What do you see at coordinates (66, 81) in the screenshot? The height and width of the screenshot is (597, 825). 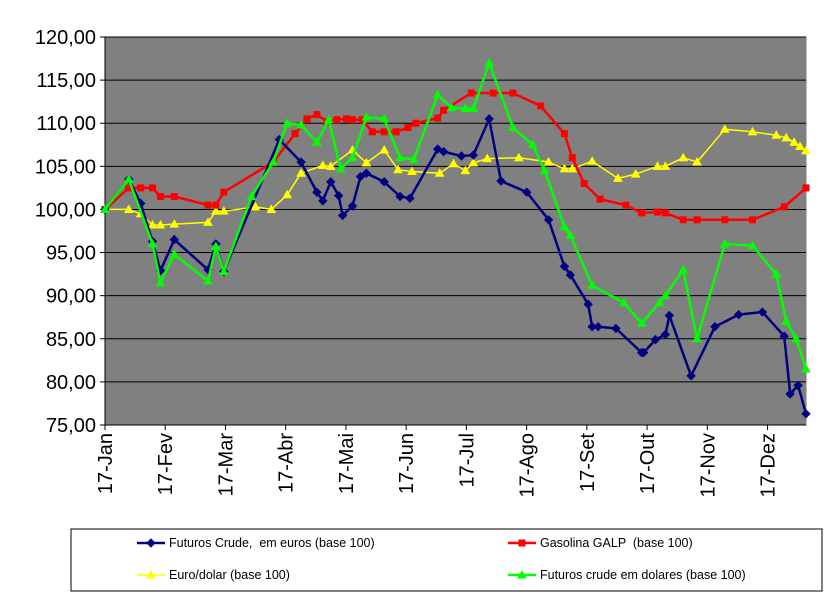 I see `y-tick-label: 115,00` at bounding box center [66, 81].